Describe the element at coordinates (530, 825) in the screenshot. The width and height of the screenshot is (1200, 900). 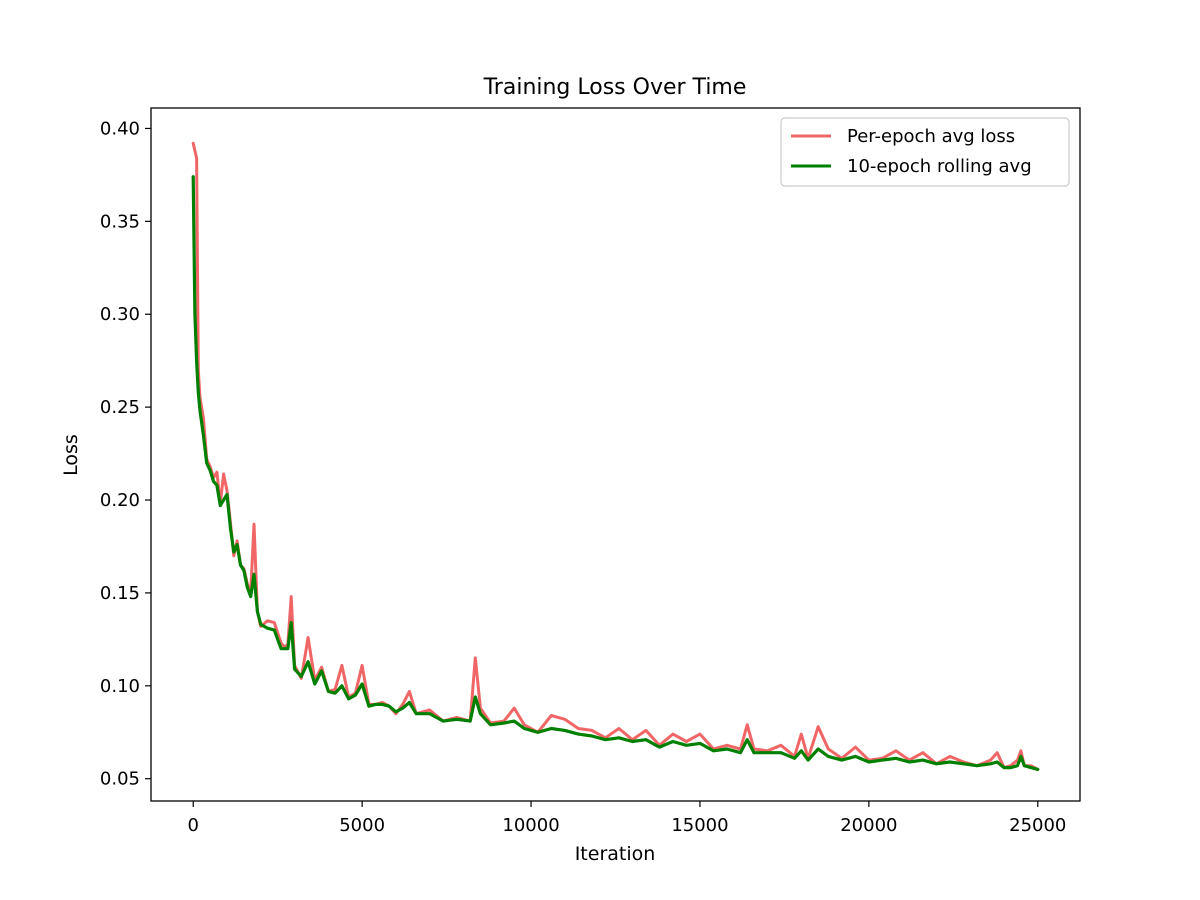
I see `x-tick-label: 10000` at that location.